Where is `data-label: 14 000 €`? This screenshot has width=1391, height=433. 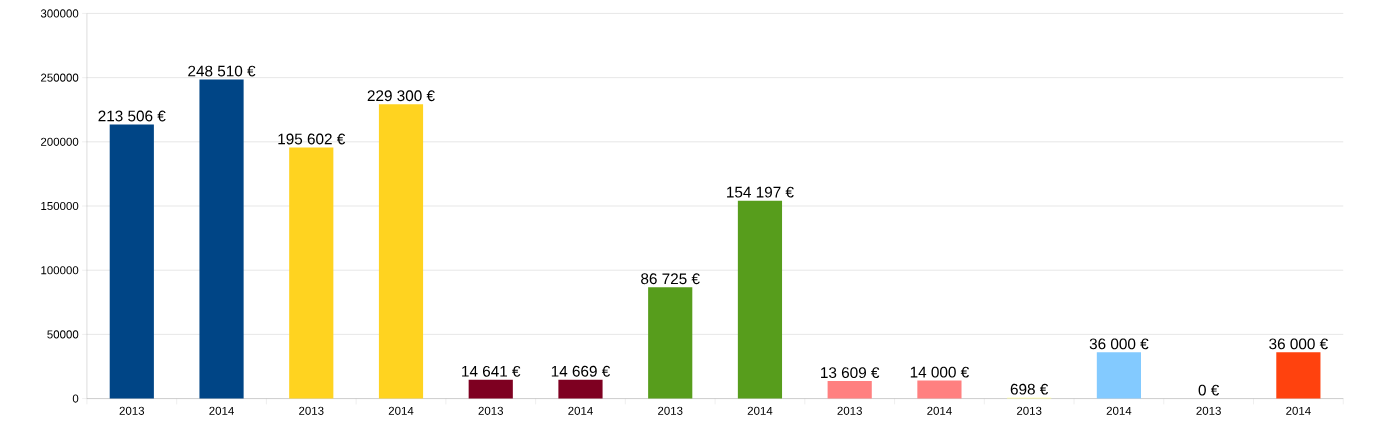
data-label: 14 000 € is located at coordinates (939, 372).